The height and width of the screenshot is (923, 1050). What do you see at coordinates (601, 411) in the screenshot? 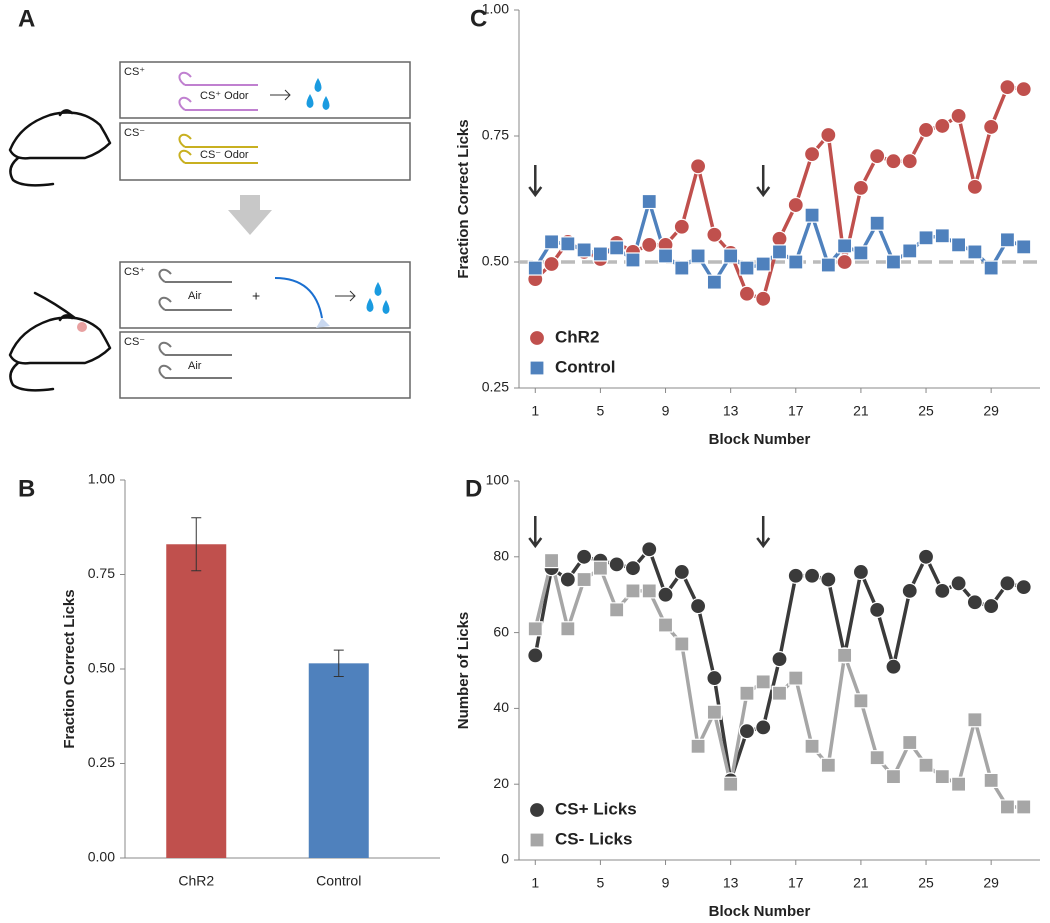
I see `x-tick-label: 5` at bounding box center [601, 411].